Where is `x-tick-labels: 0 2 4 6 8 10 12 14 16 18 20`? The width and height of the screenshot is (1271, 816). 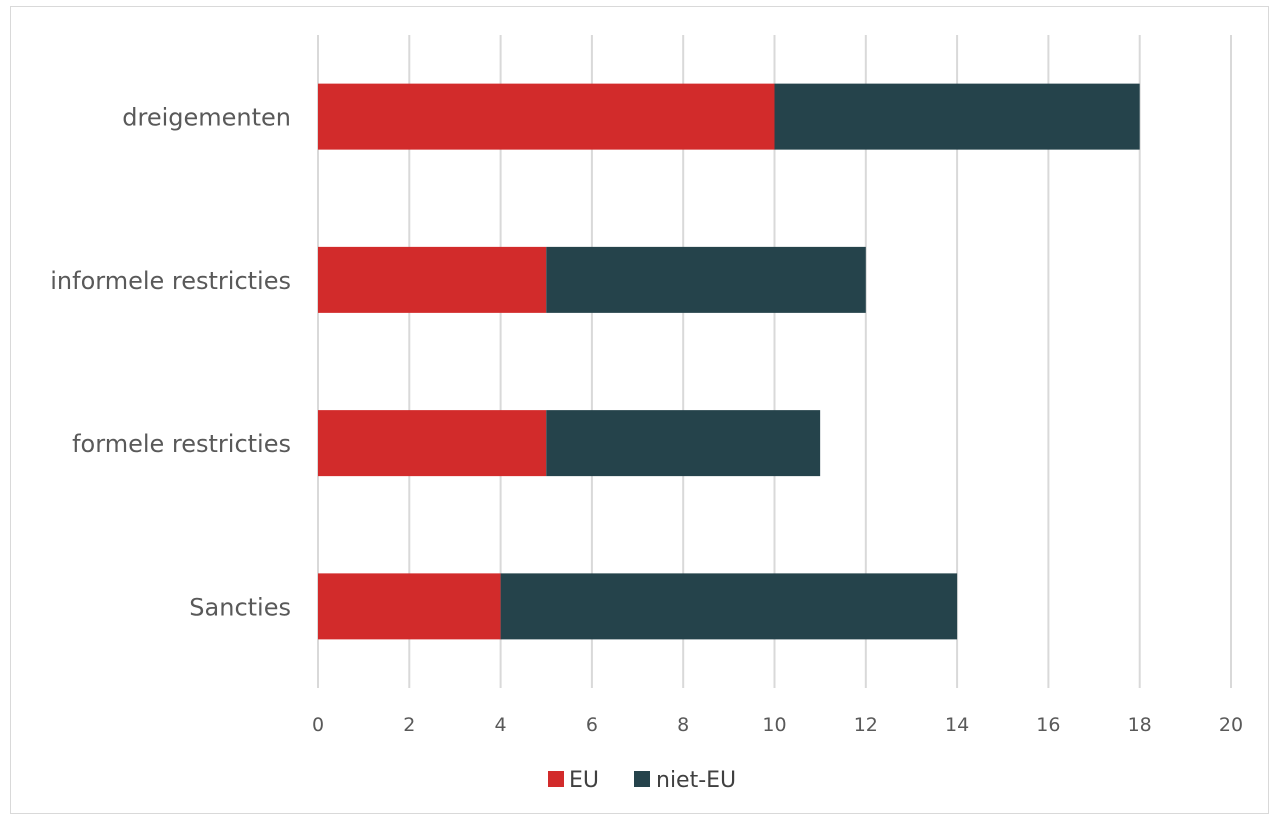
x-tick-labels: 0 2 4 6 8 10 12 14 16 18 20 is located at coordinates (777, 725).